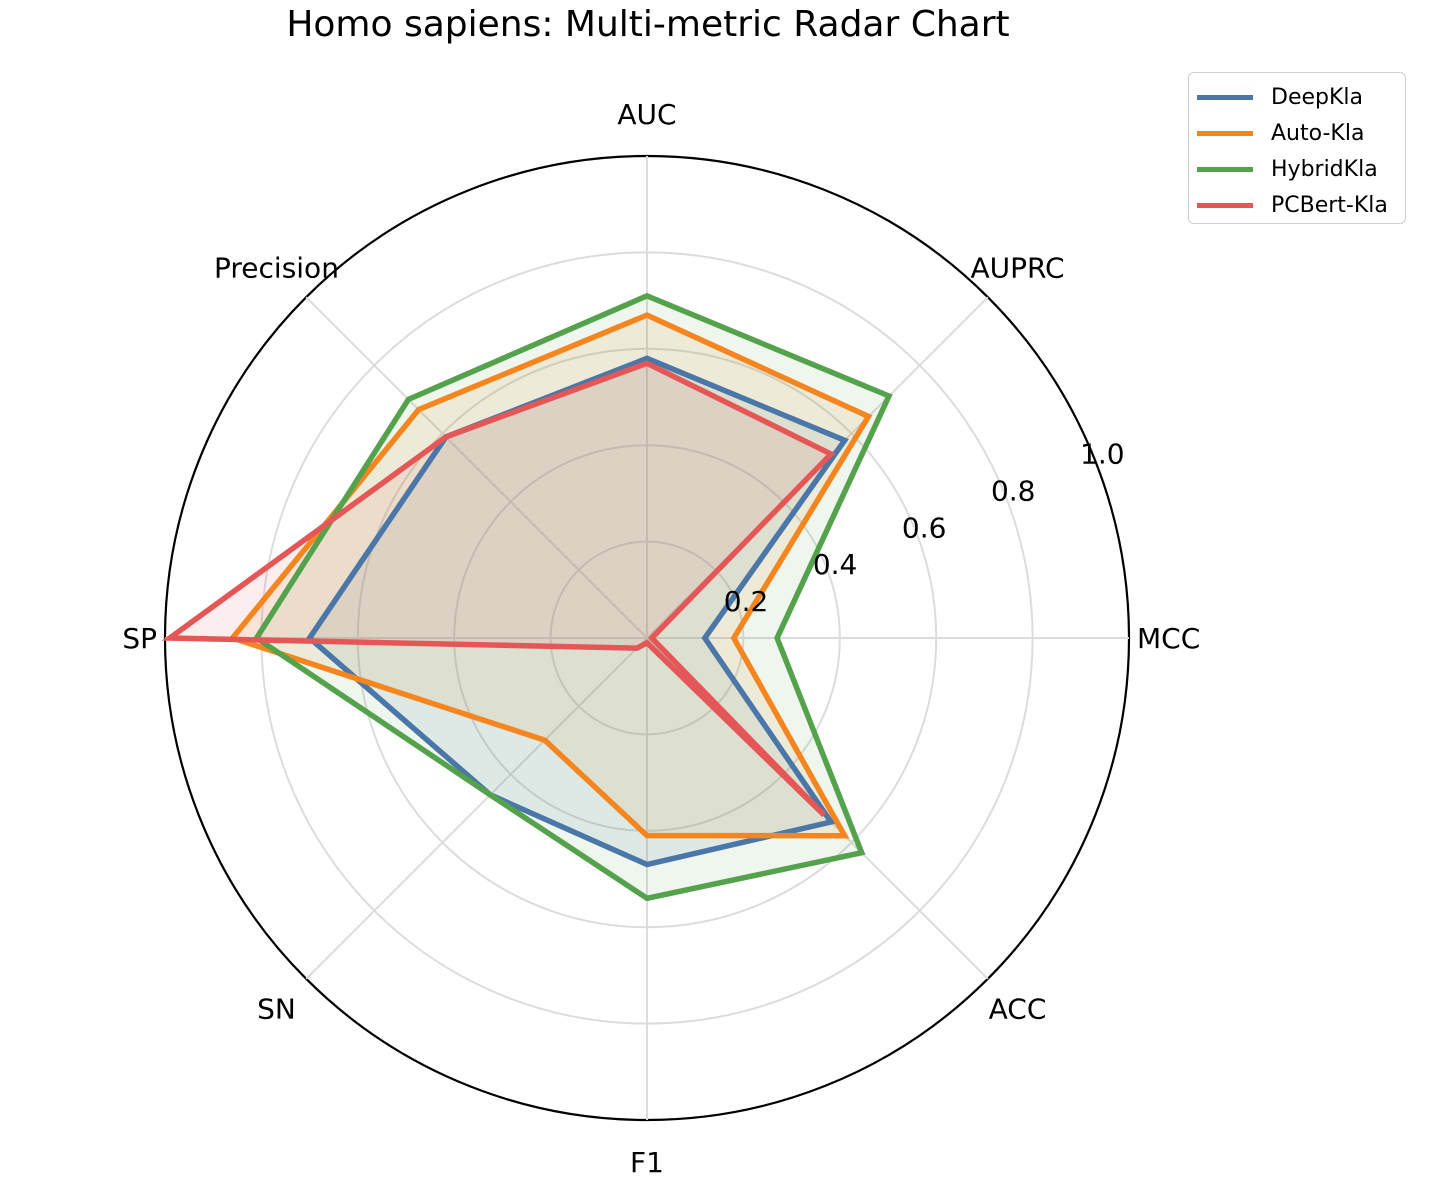  I want to click on legend: DeepKla Auto-Kla HybridKla PCBert-Kla, so click(1297, 148).